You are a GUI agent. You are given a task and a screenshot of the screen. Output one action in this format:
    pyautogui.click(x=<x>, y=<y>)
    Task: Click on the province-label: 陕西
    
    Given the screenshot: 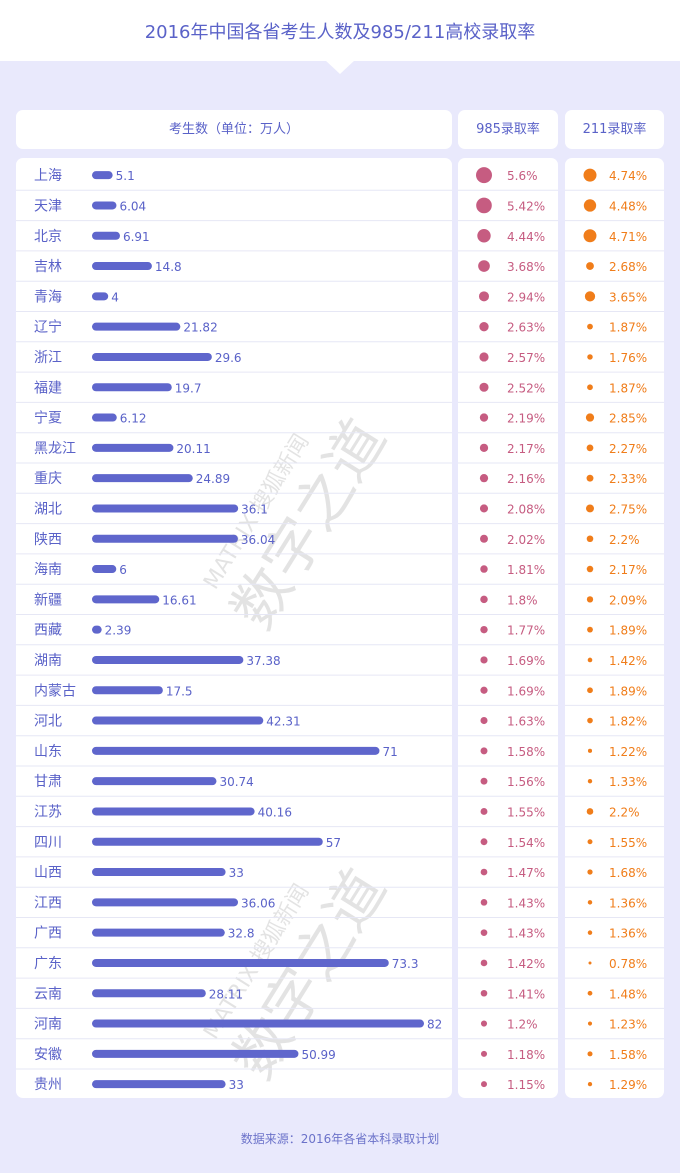 What is the action you would take?
    pyautogui.click(x=48, y=540)
    